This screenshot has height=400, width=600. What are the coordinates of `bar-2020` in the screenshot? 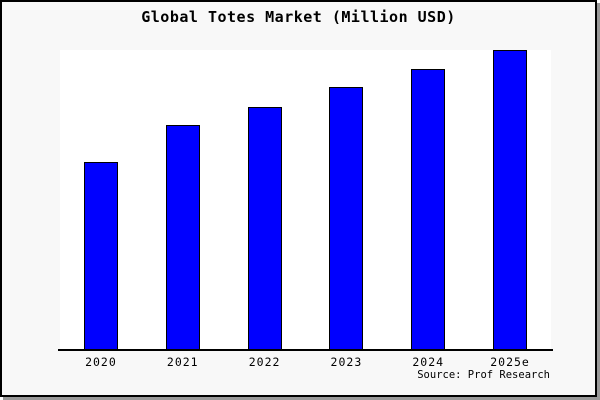 It's located at (100, 255).